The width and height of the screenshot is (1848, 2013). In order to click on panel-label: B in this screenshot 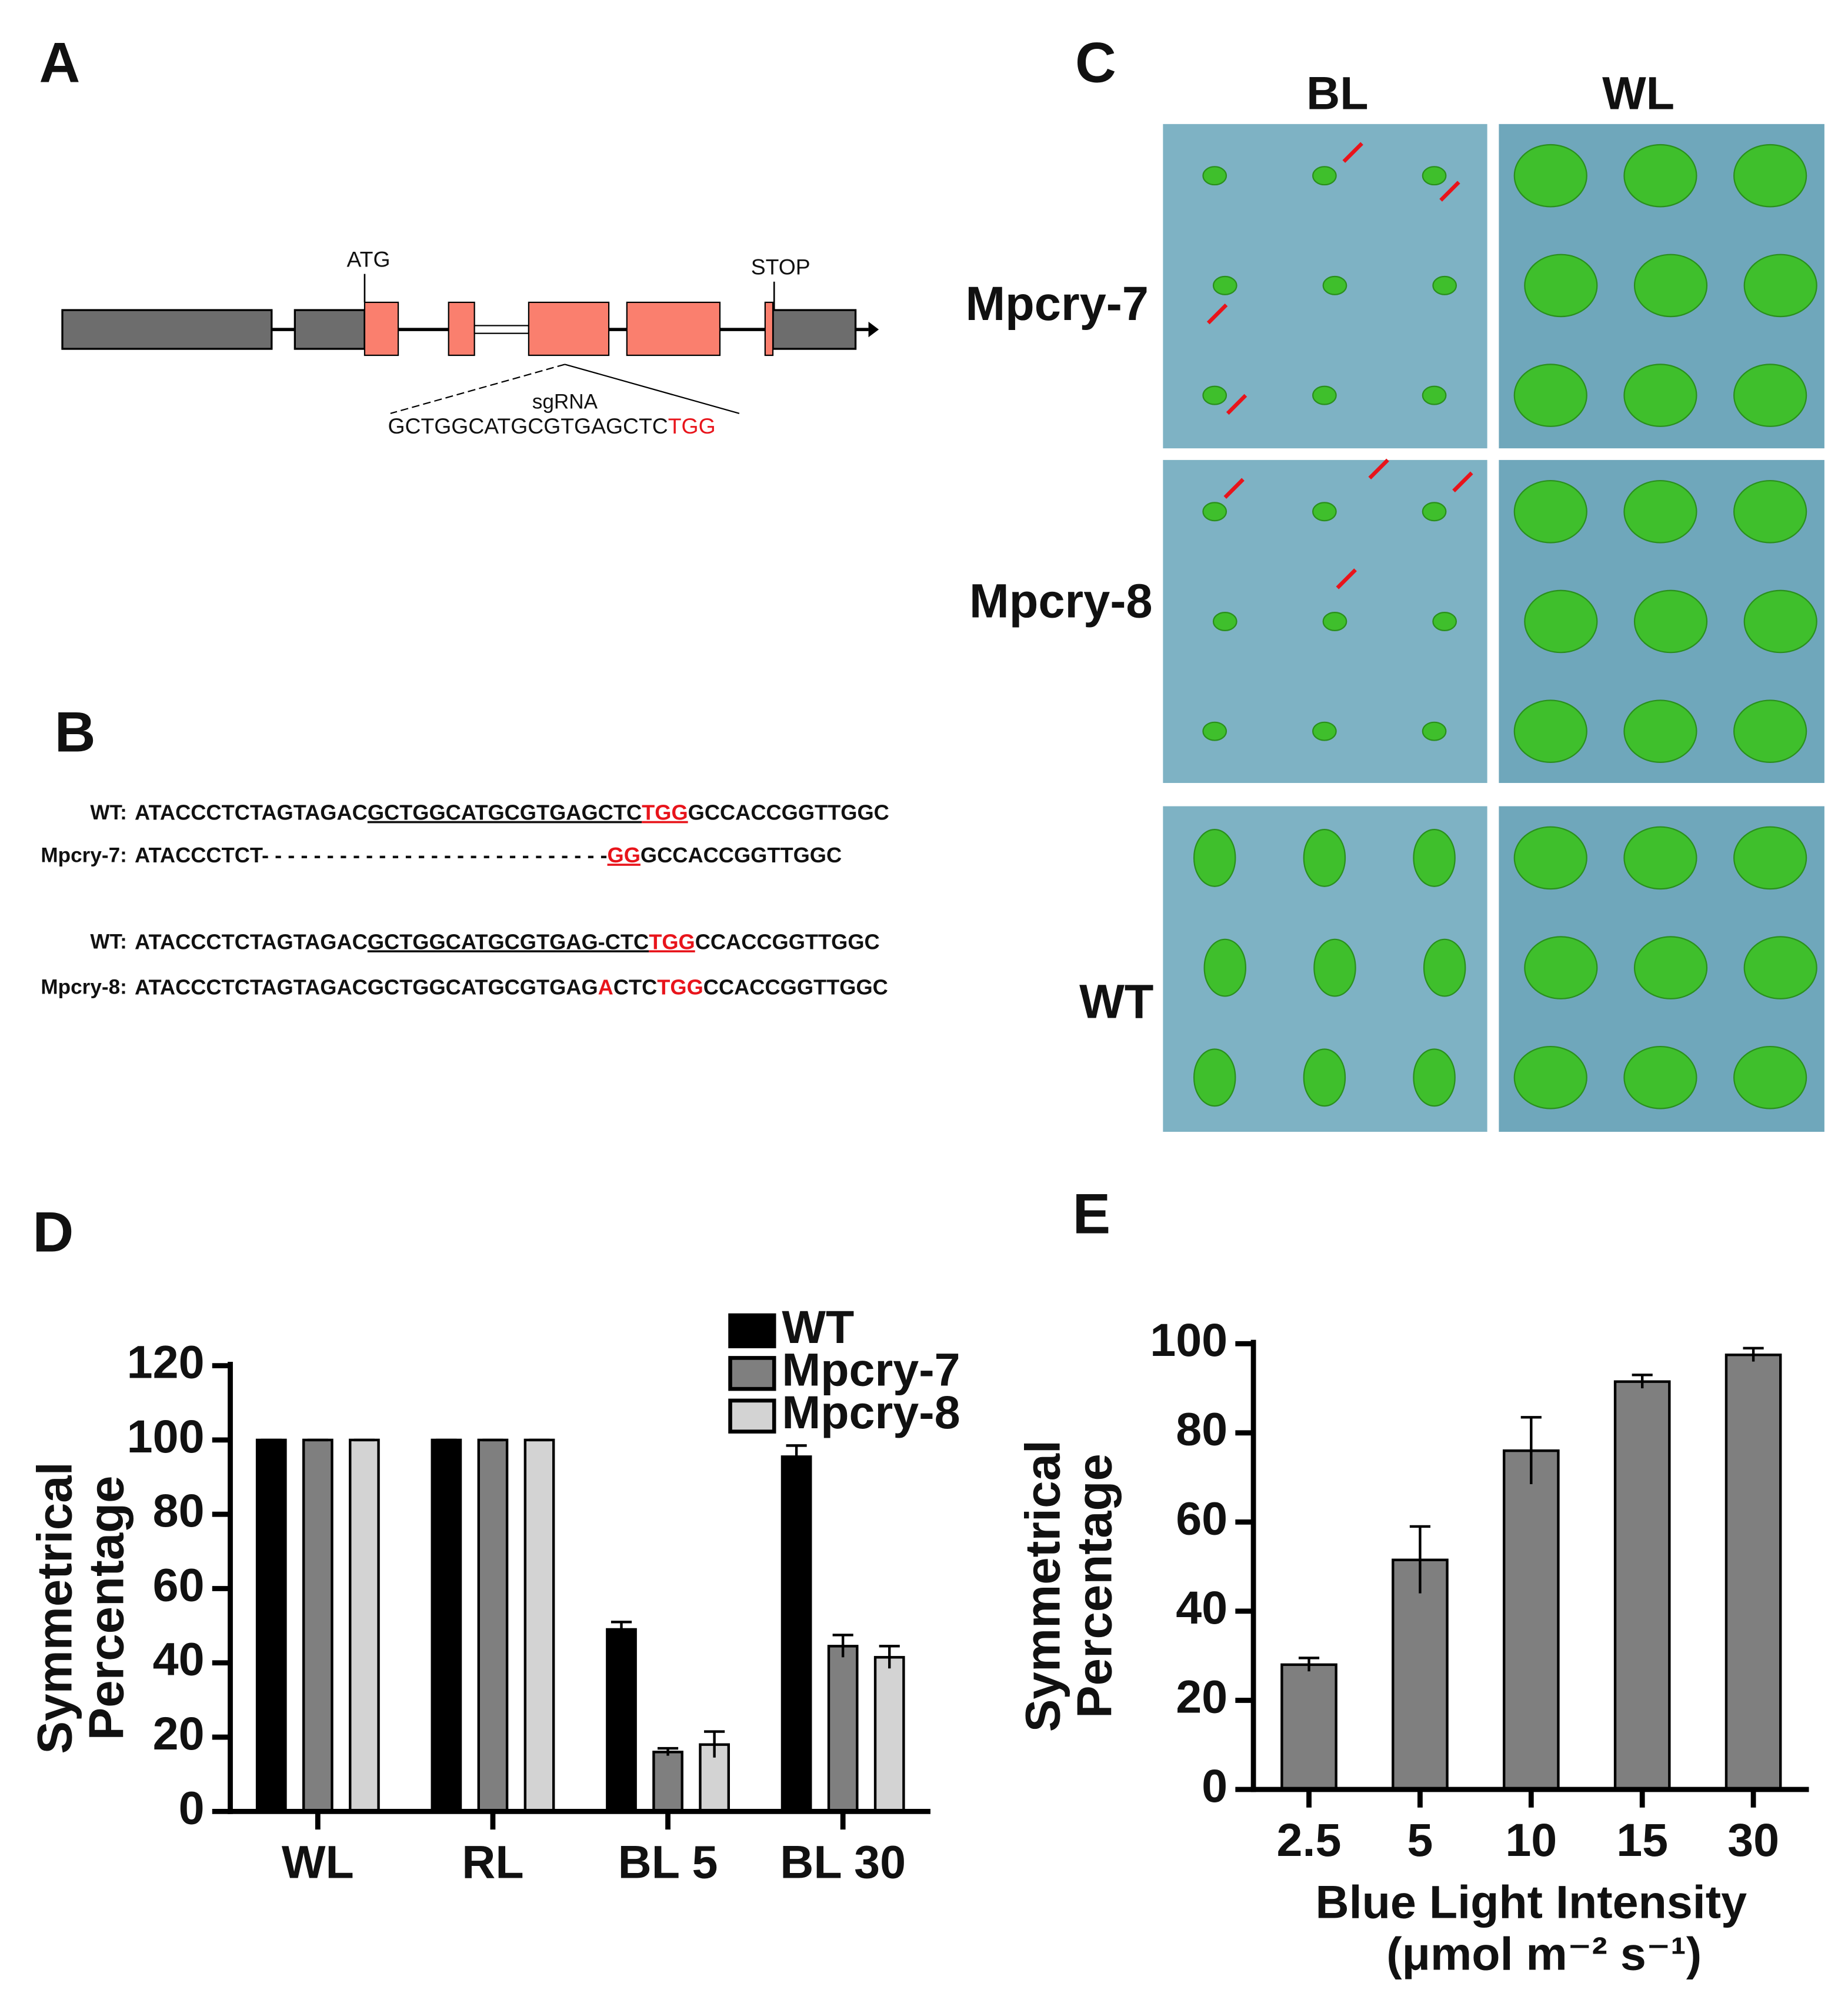, I will do `click(75, 732)`.